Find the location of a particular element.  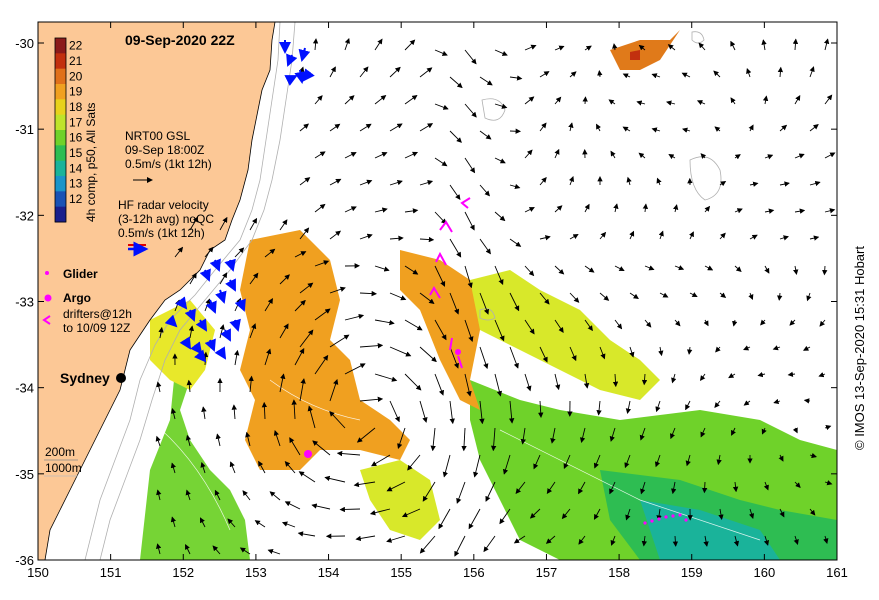

depth-200m: 200m is located at coordinates (60, 452).